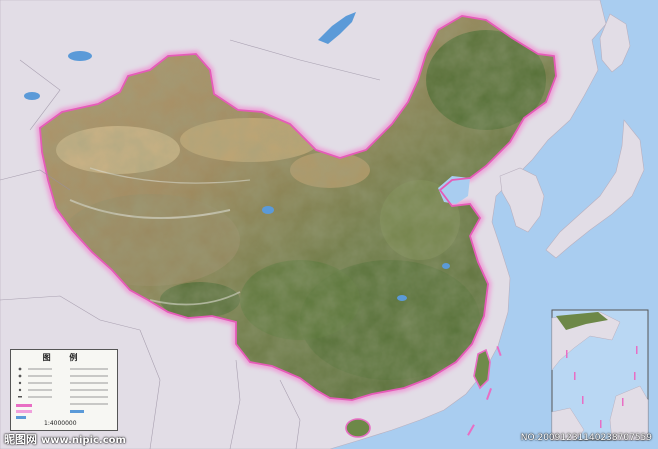 The image size is (658, 449). What do you see at coordinates (482, 369) in the screenshot?
I see `taiwan-island` at bounding box center [482, 369].